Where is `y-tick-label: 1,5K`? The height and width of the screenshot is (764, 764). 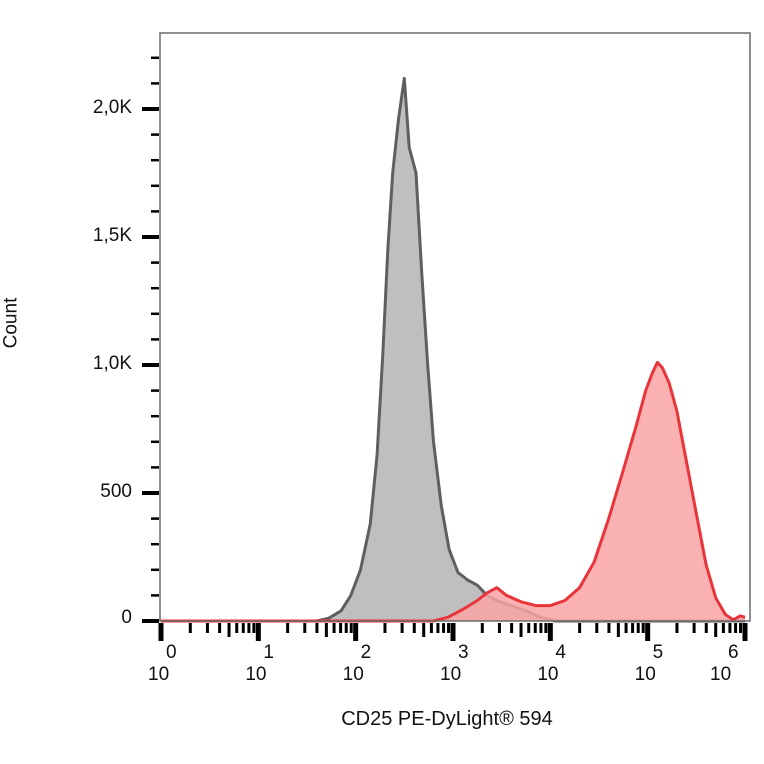 y-tick-label: 1,5K is located at coordinates (112, 235).